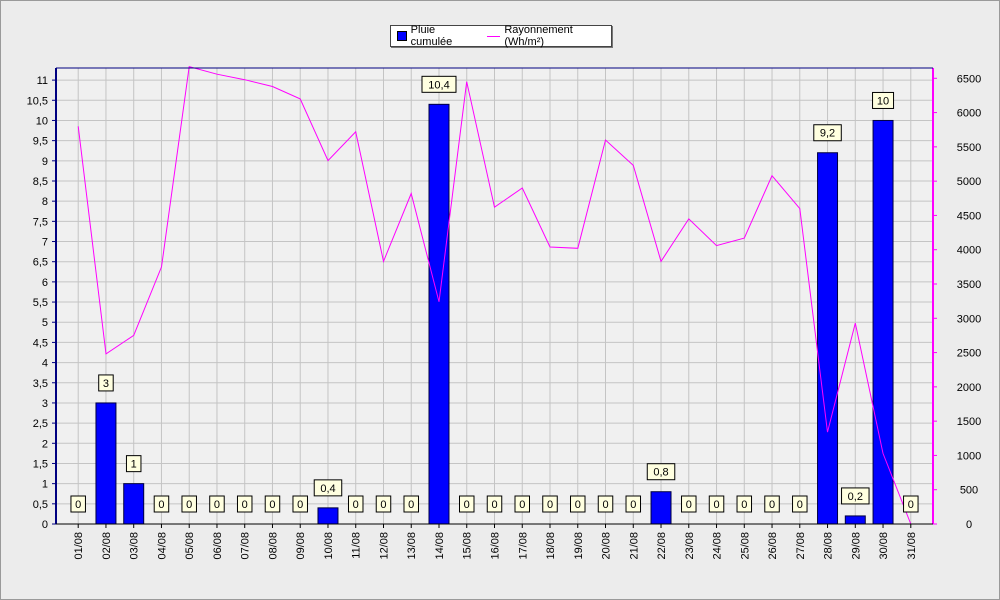 This screenshot has width=1000, height=600. What do you see at coordinates (273, 546) in the screenshot?
I see `x-tick-label: 08/08` at bounding box center [273, 546].